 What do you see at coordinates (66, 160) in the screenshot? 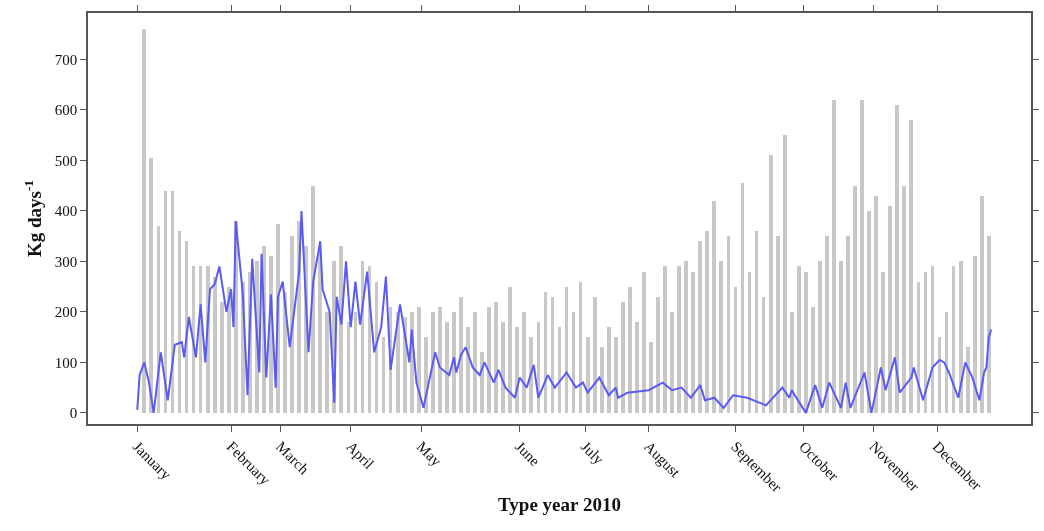
I see `y-tick-label: 500` at bounding box center [66, 160].